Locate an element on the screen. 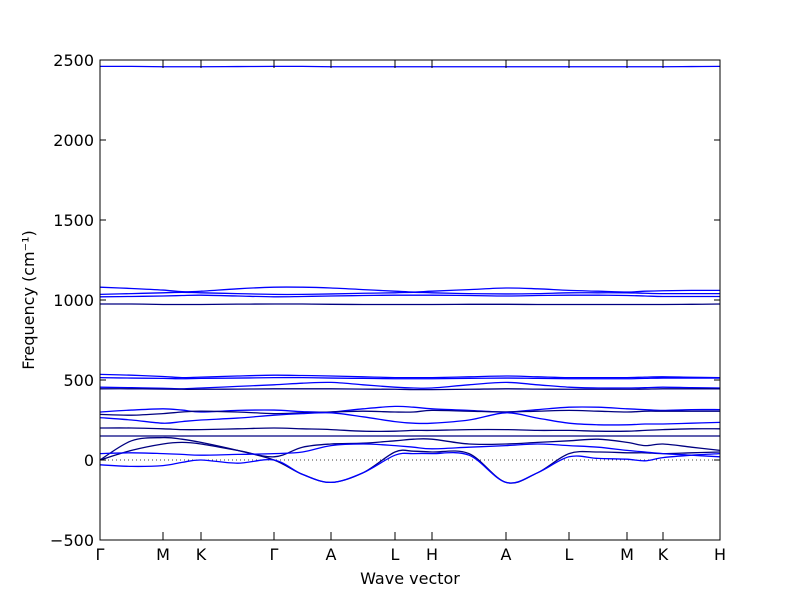  x-axis-label: Wave vector is located at coordinates (410, 578).